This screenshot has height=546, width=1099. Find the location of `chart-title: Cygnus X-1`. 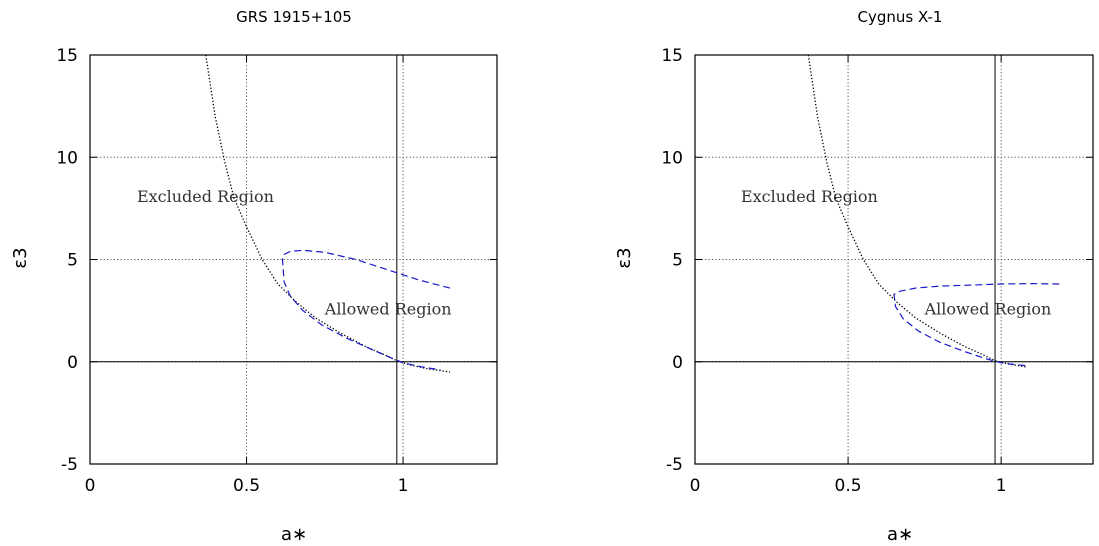

chart-title: Cygnus X-1 is located at coordinates (900, 17).